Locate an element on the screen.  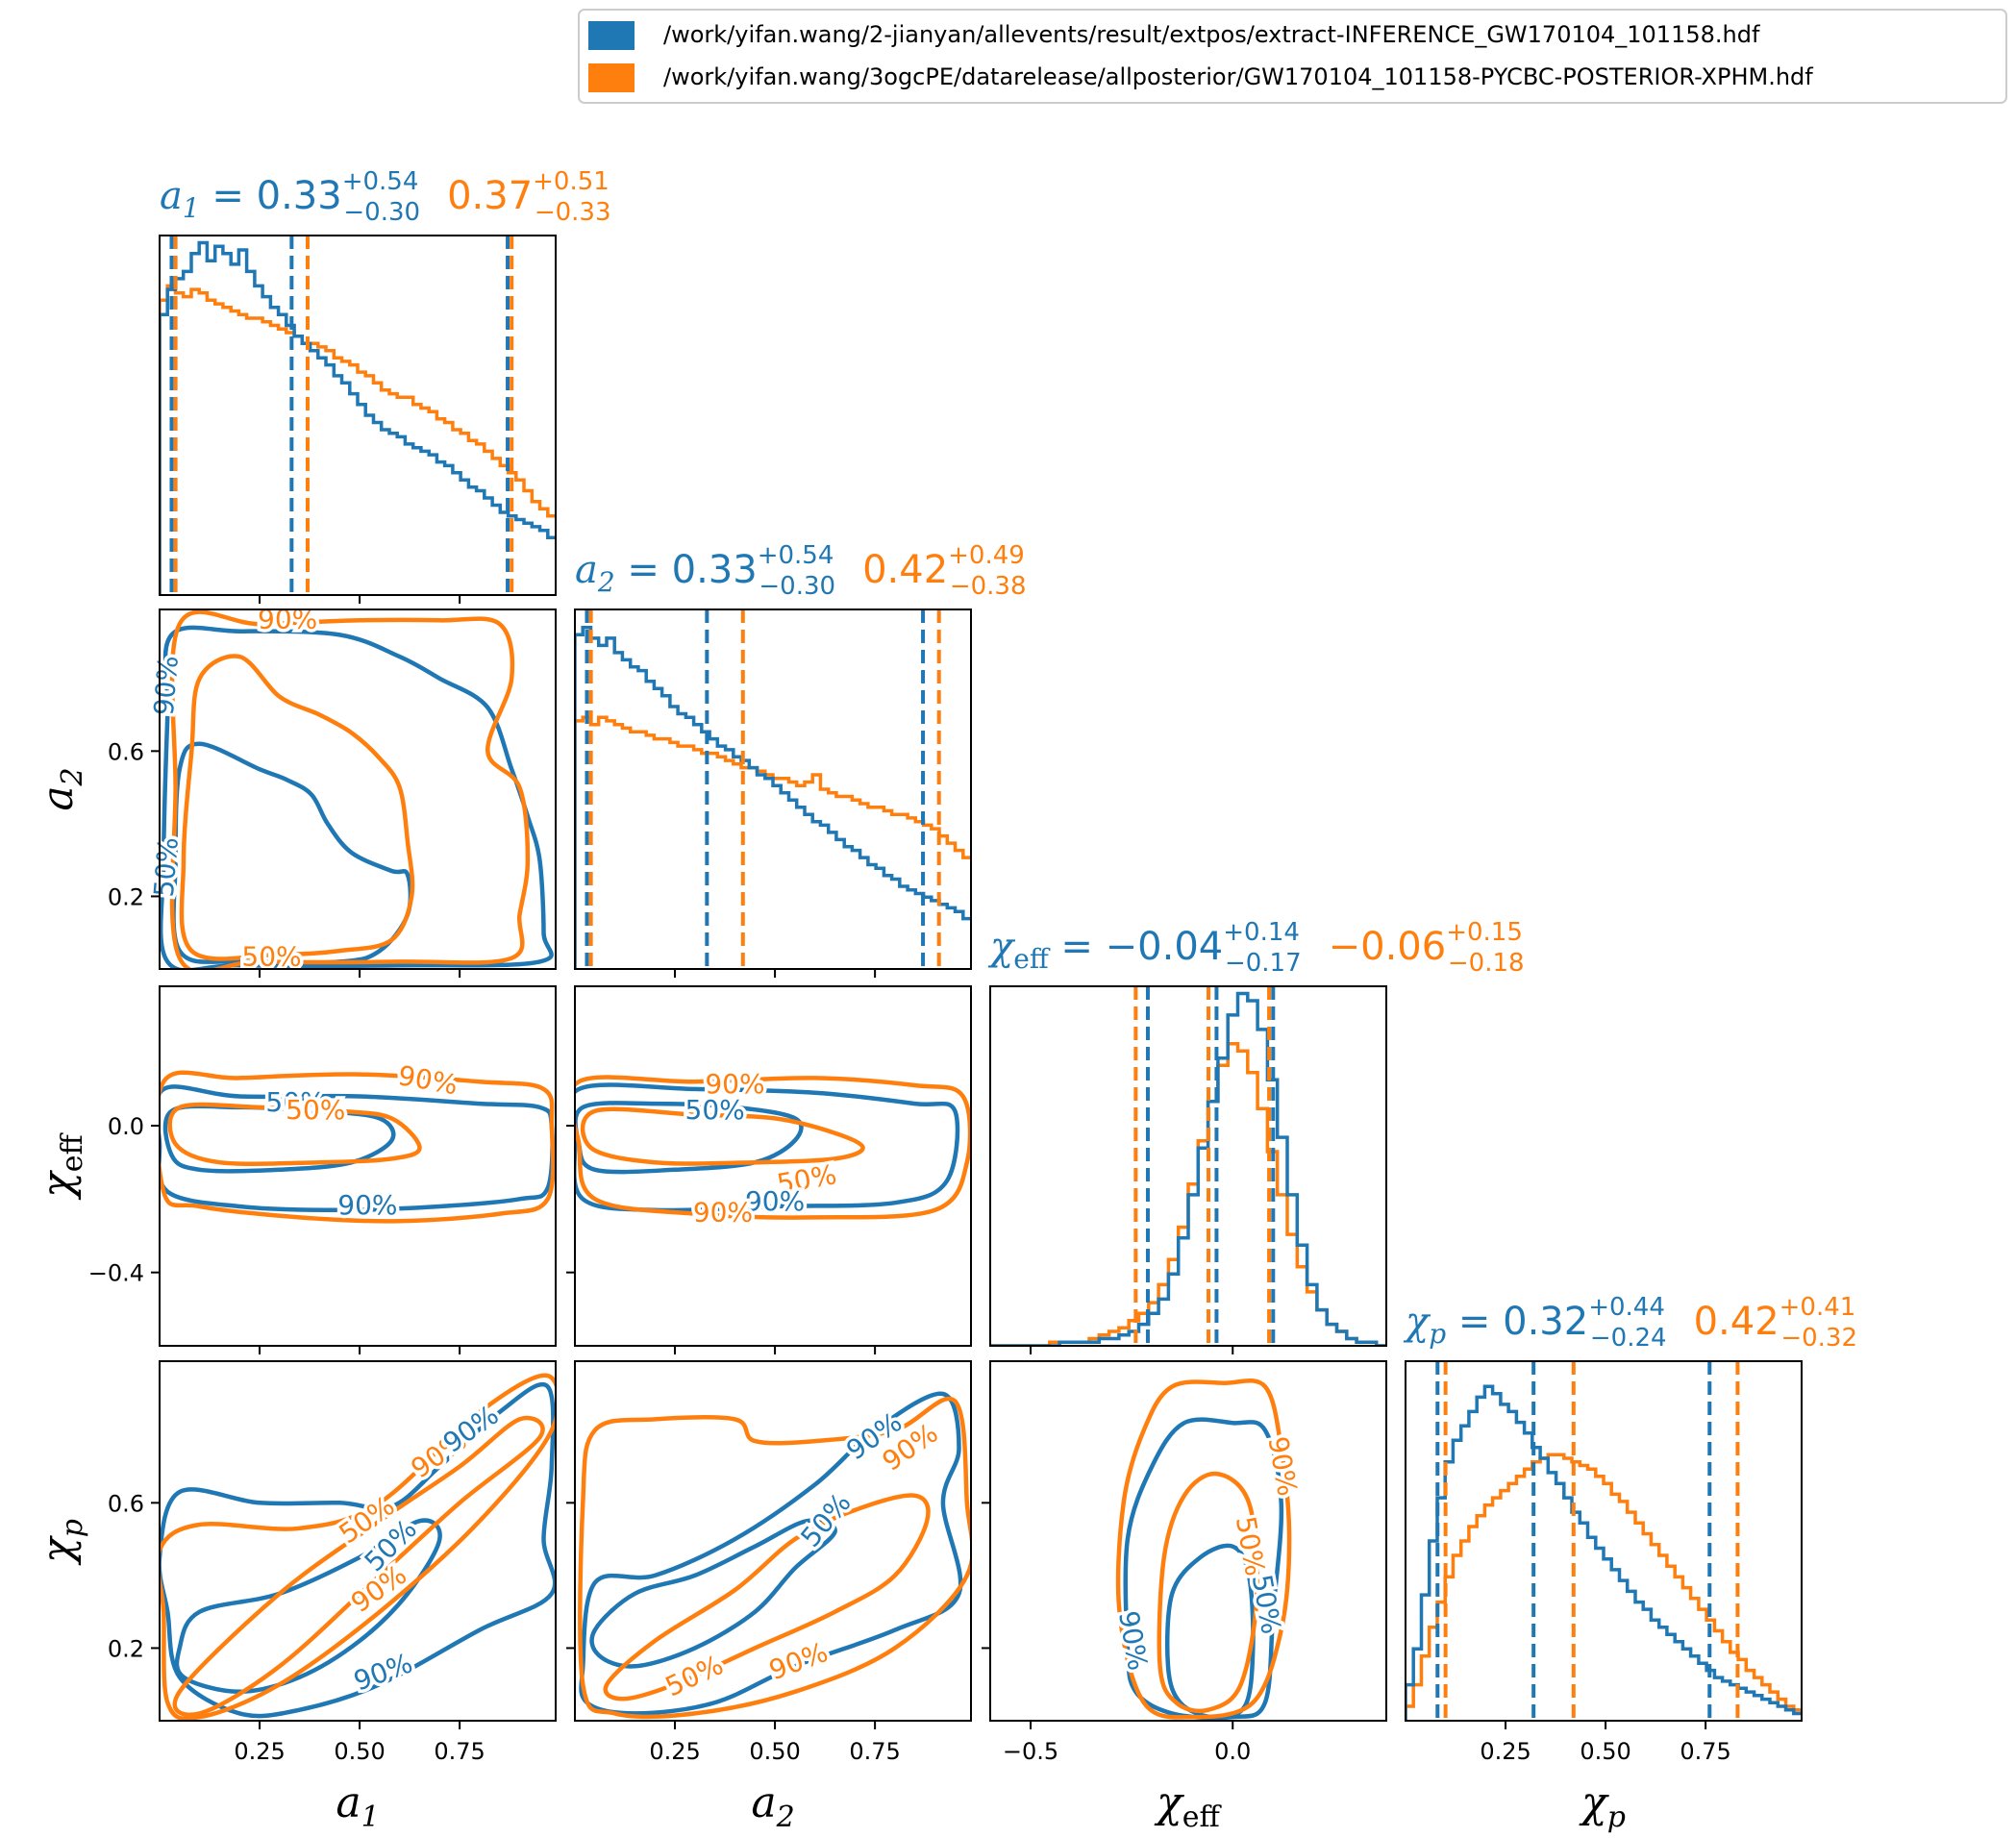
x-axis-label-1-symbol: a is located at coordinates (763, 1802).